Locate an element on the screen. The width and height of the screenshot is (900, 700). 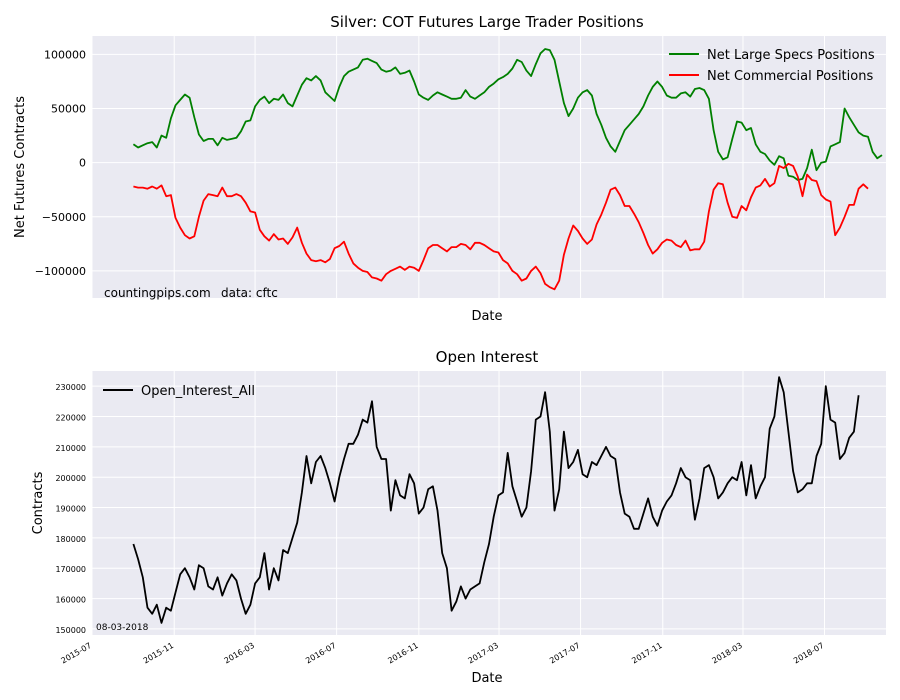
y-tick-label: 190000 is located at coordinates (70, 509).